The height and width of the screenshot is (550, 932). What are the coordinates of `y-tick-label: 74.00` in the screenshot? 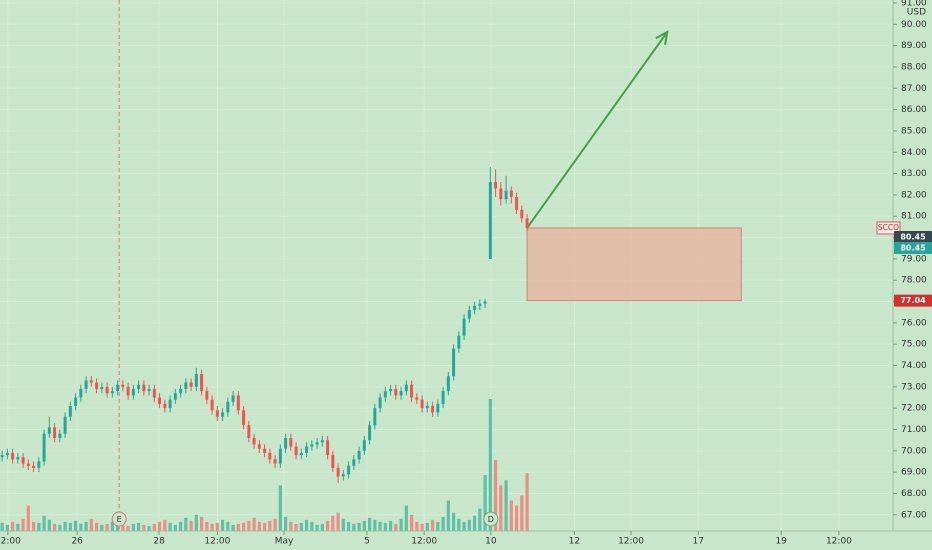 It's located at (914, 366).